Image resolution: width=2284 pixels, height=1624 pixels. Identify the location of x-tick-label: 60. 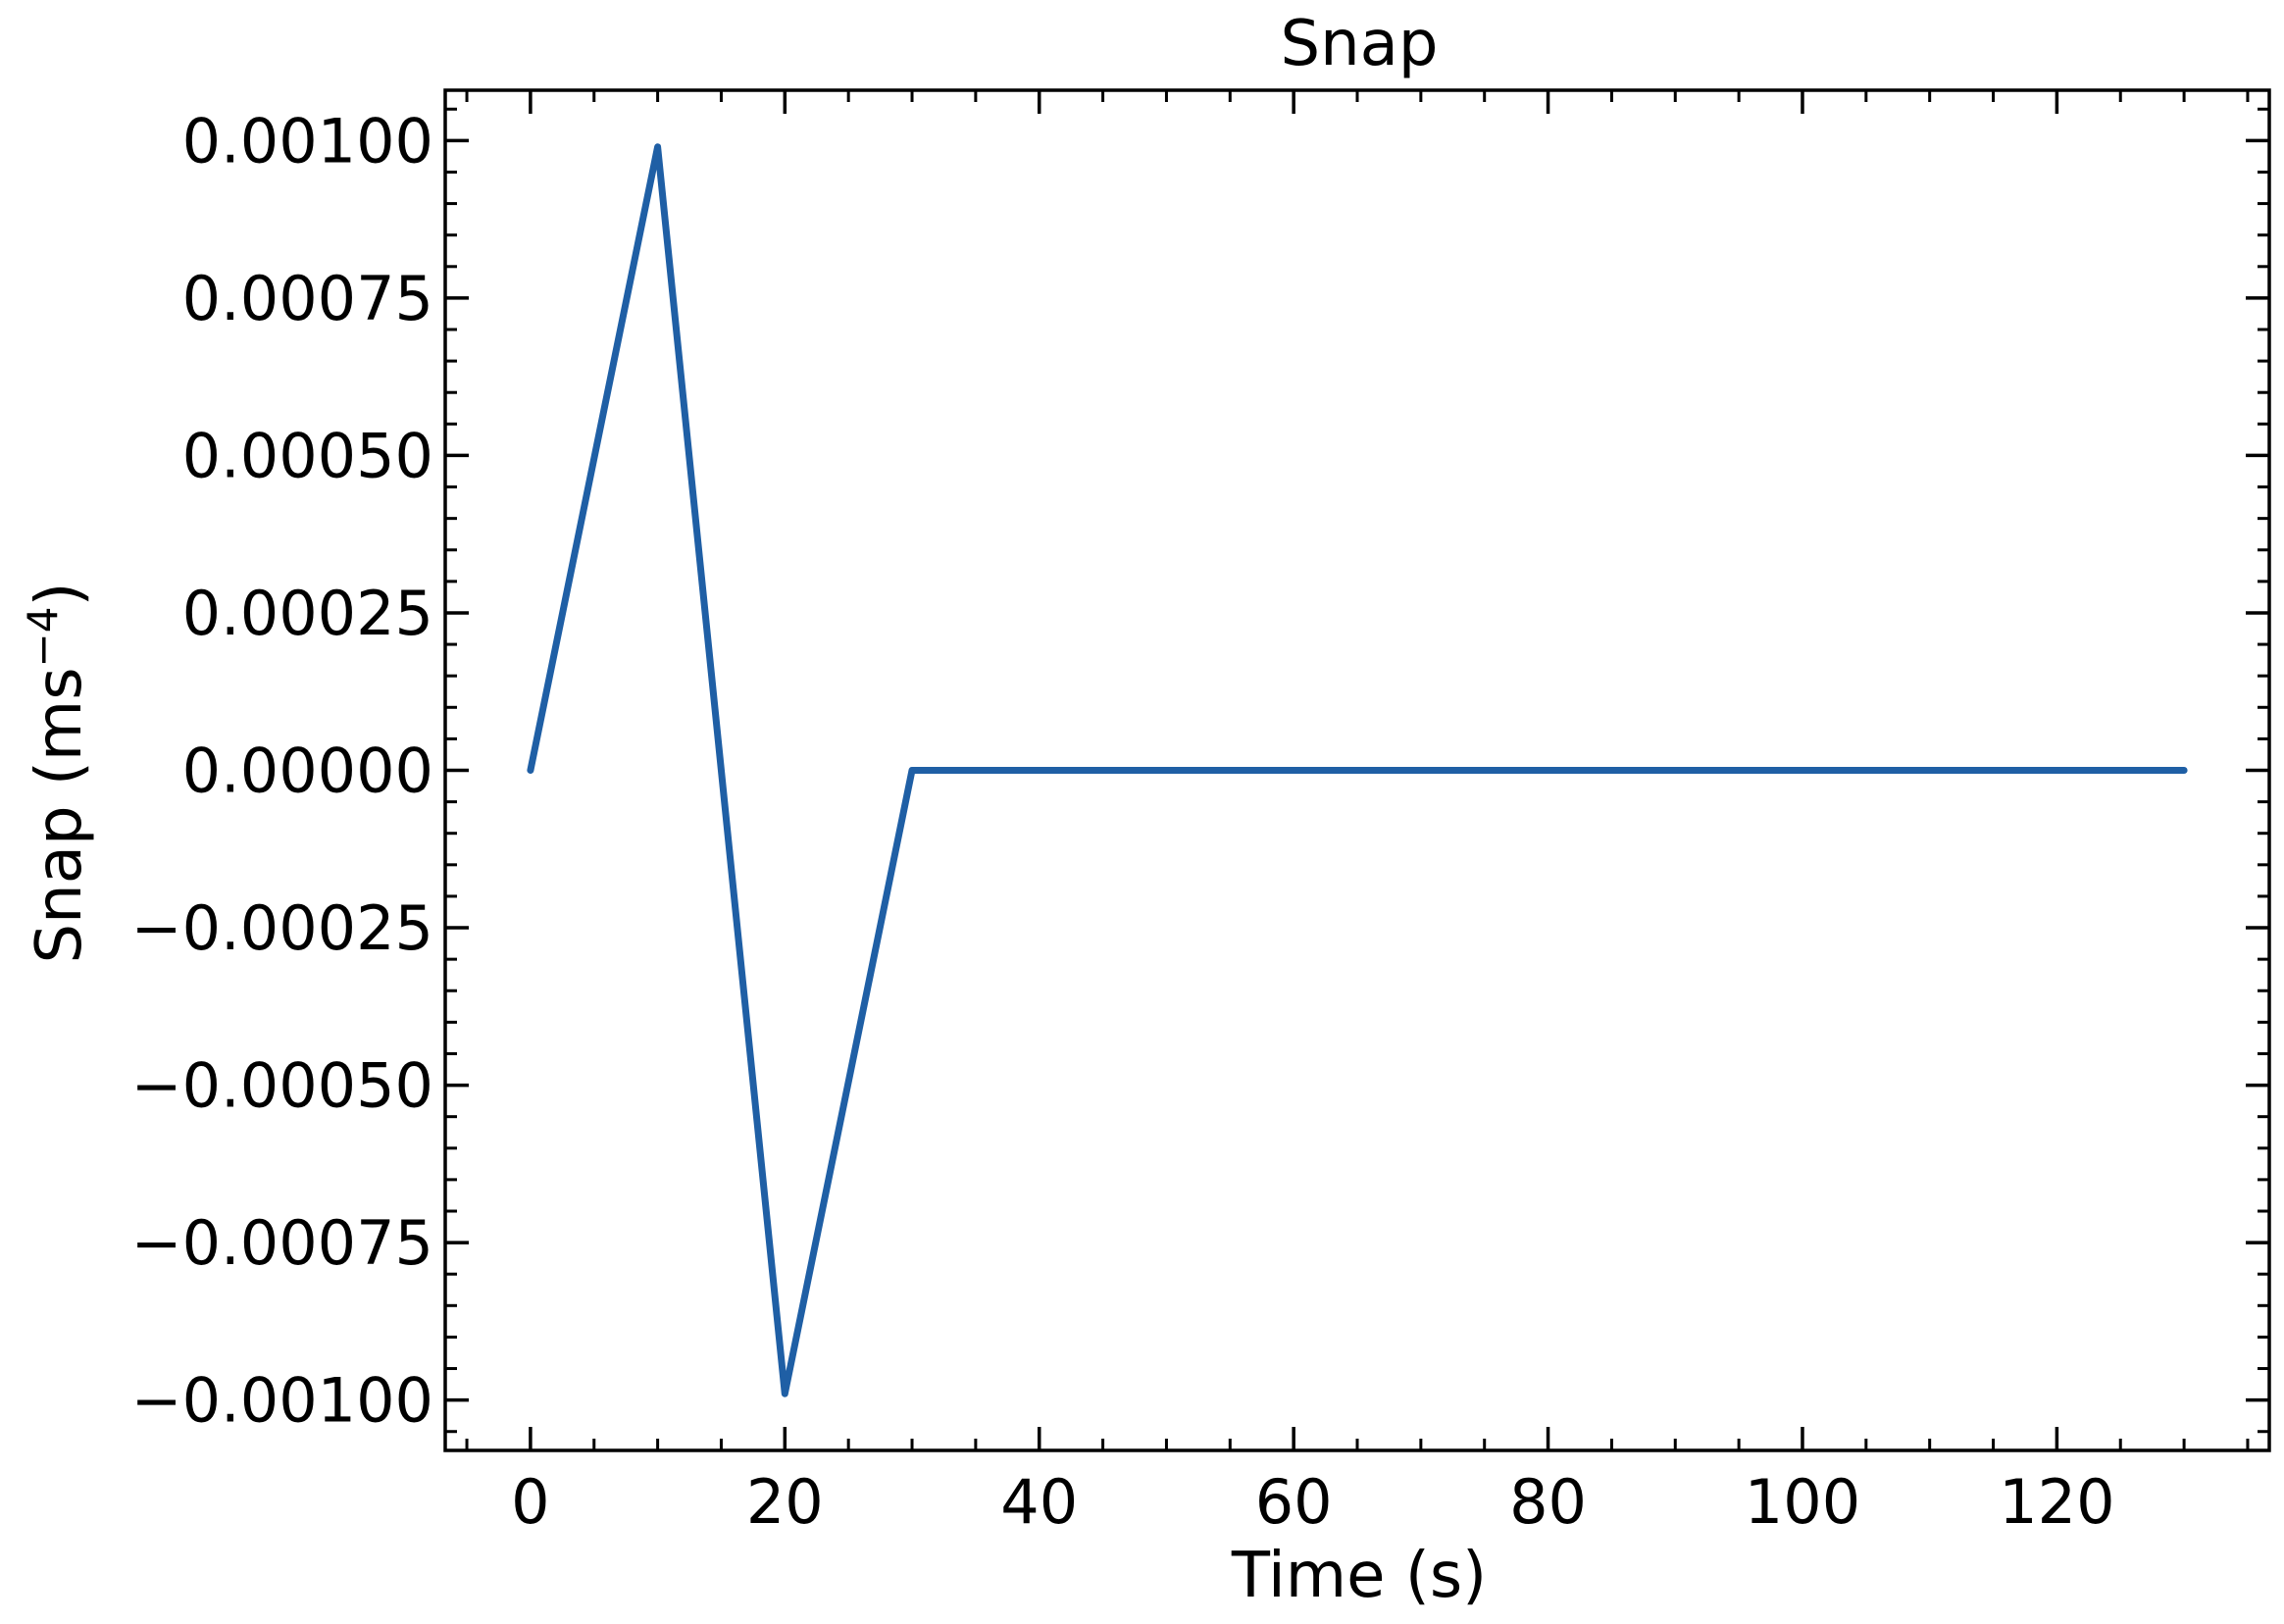
(1294, 1502).